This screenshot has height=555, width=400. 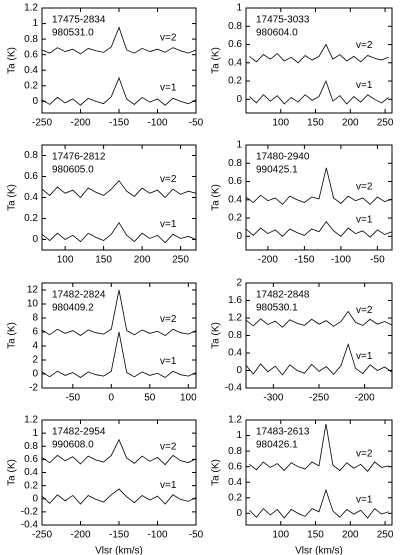 What do you see at coordinates (79, 432) in the screenshot?
I see `source-name: 17482-2954` at bounding box center [79, 432].